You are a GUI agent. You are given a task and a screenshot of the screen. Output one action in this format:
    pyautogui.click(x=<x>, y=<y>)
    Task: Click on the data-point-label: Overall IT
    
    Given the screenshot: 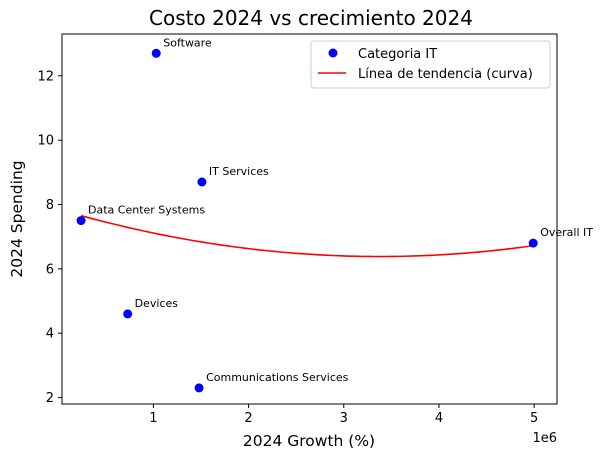 What is the action you would take?
    pyautogui.click(x=566, y=232)
    